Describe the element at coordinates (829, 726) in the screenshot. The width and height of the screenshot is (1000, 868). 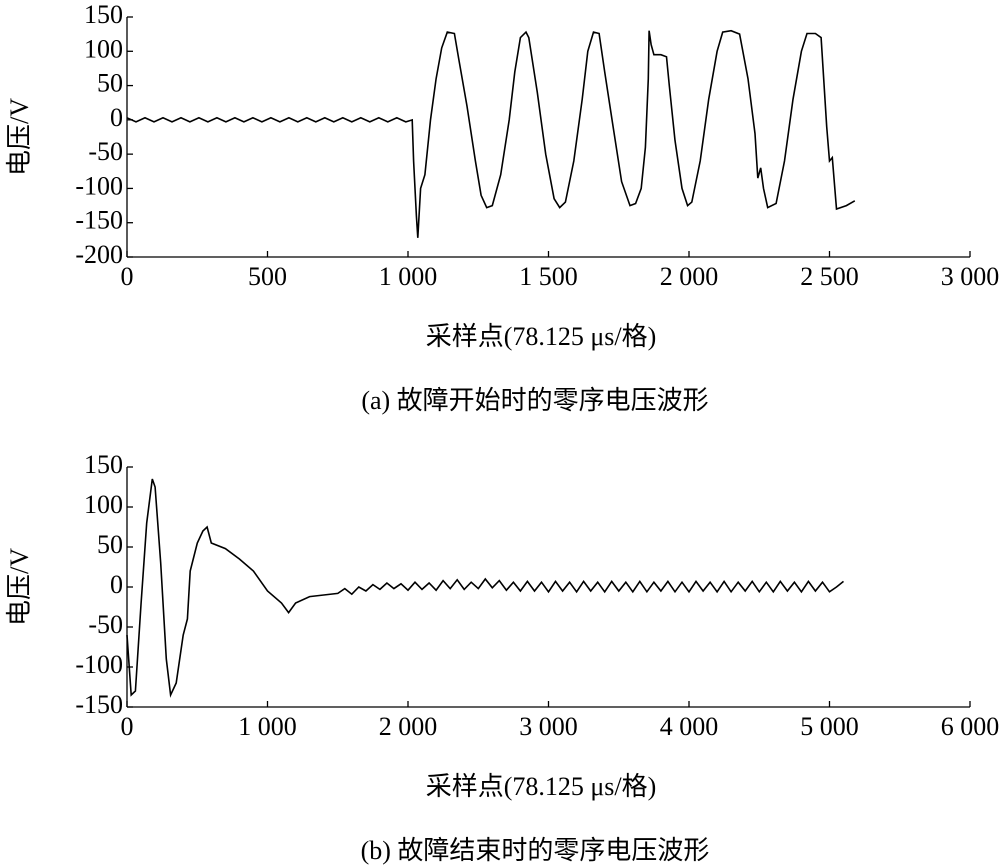
I see `x-tick-label: 5 000` at that location.